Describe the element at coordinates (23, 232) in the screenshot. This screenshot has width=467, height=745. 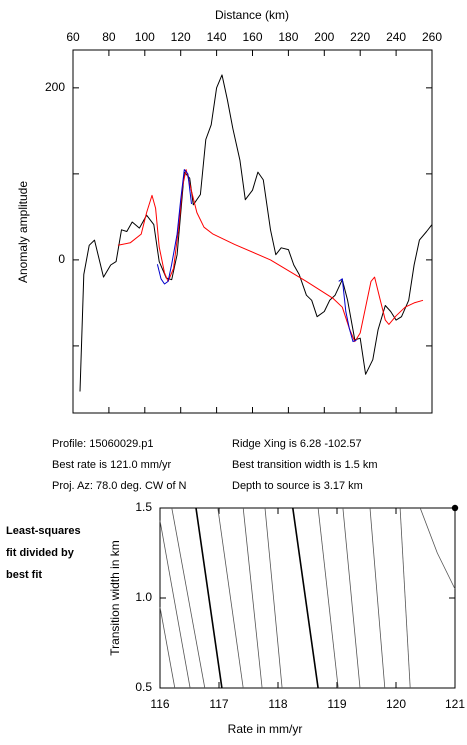
I see `y-axis-title: Anomaly amplitude` at that location.